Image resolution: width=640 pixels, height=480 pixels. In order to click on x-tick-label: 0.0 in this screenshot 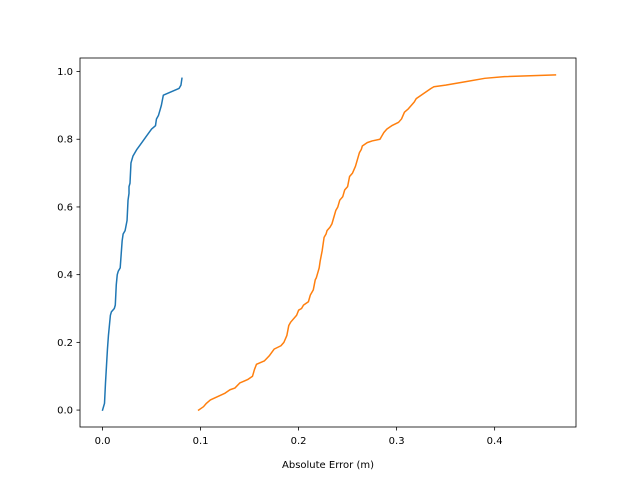, I will do `click(103, 441)`.